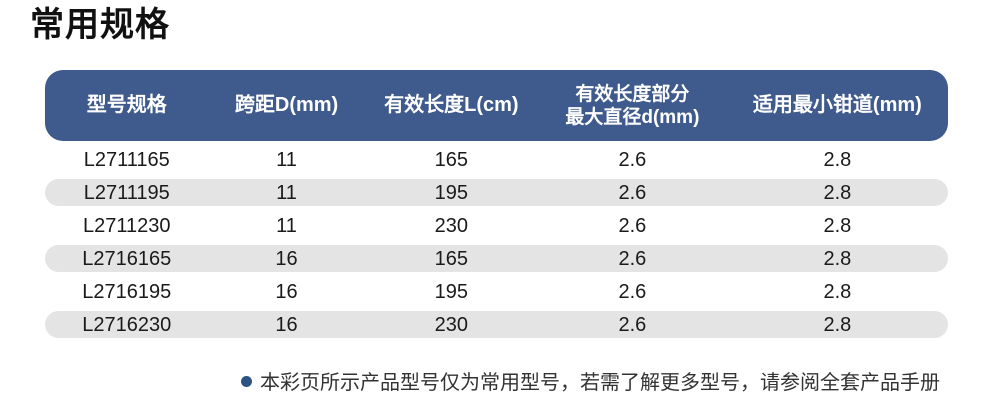 The image size is (1000, 411). What do you see at coordinates (126, 159) in the screenshot?
I see `cell-model: L2711165` at bounding box center [126, 159].